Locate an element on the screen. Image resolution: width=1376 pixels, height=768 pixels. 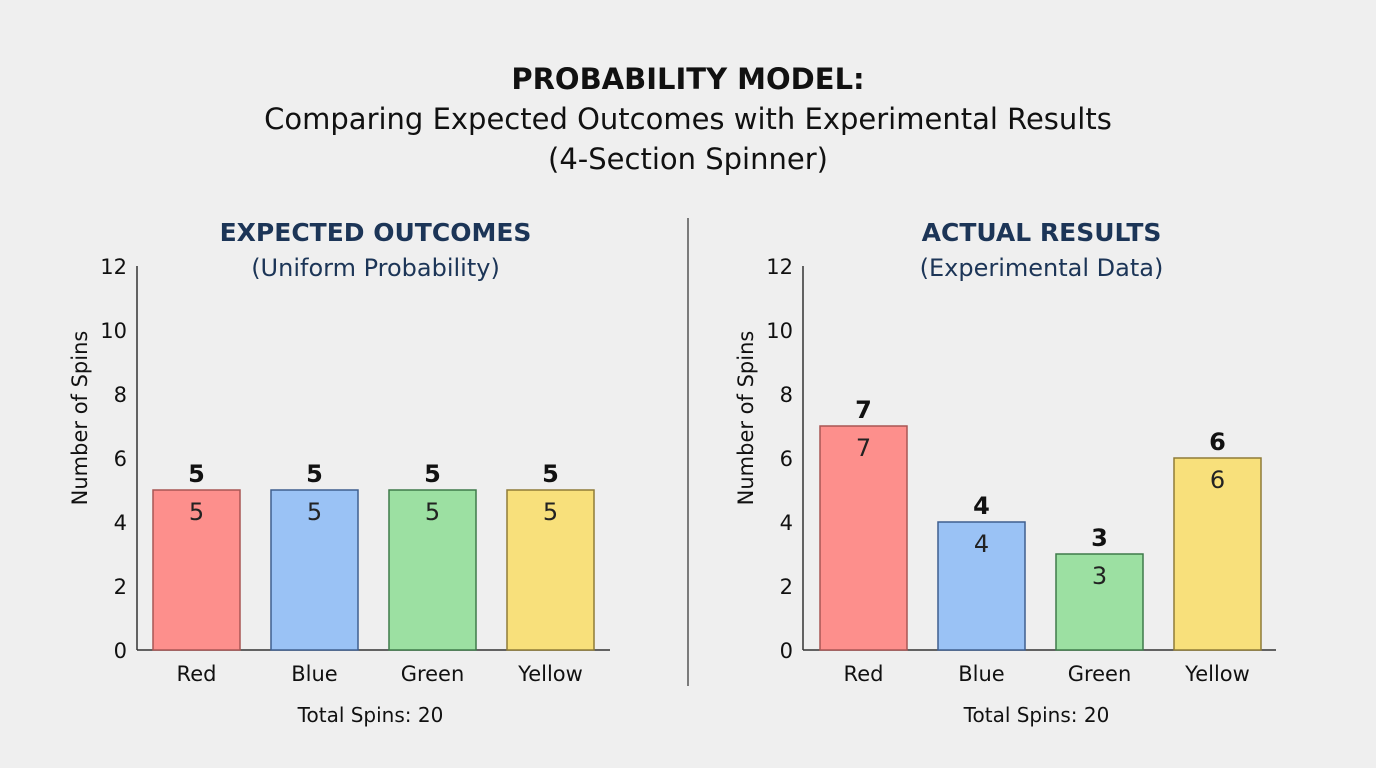
main-title: PROBABILITY MODEL: is located at coordinates (688, 79).